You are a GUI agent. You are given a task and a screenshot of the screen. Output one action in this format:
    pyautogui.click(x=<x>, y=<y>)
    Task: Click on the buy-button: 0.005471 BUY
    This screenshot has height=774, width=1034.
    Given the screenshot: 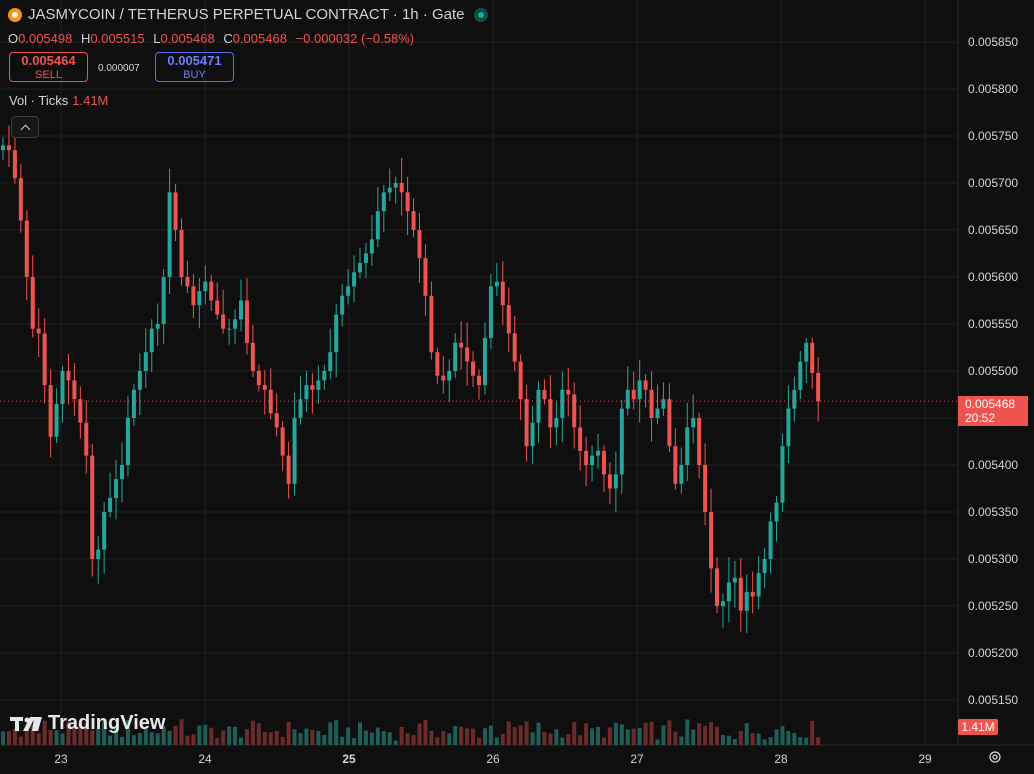 What is the action you would take?
    pyautogui.click(x=194, y=67)
    